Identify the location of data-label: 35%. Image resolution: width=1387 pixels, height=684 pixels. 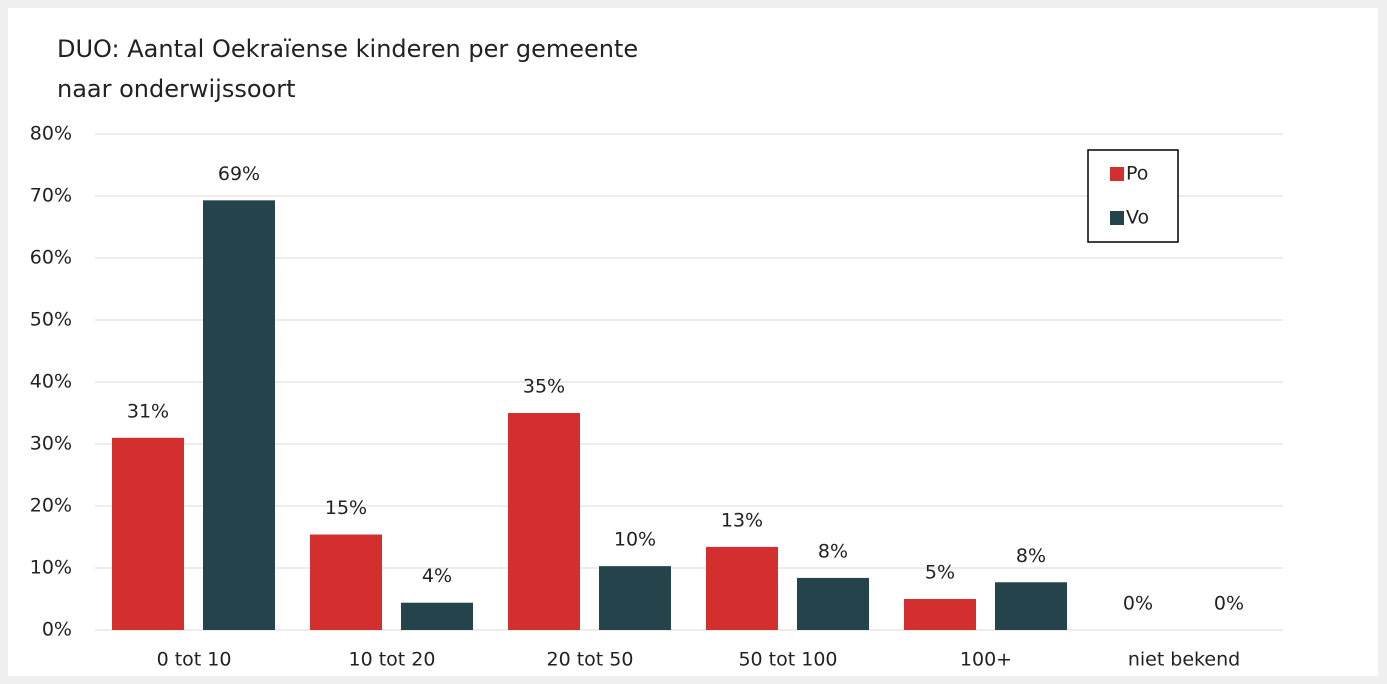
(544, 387).